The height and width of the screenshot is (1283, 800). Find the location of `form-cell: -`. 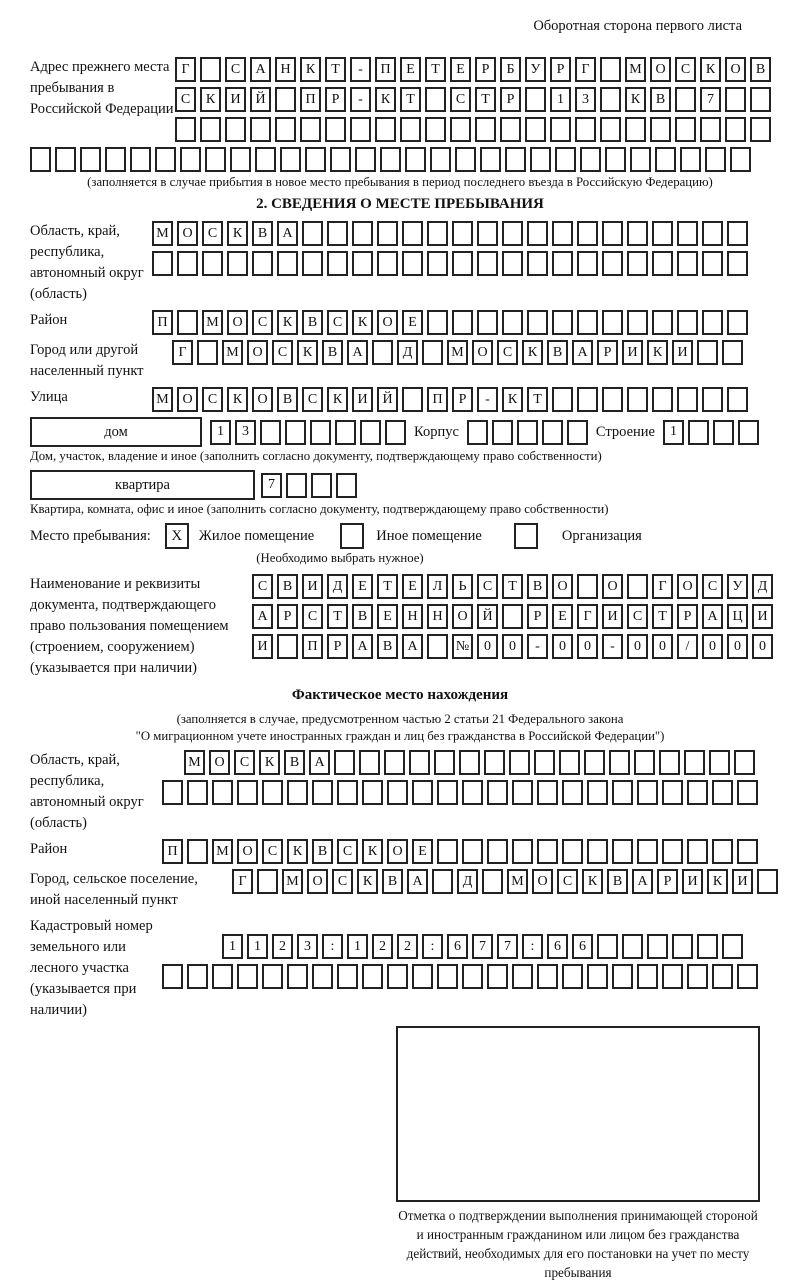

form-cell: - is located at coordinates (360, 69).